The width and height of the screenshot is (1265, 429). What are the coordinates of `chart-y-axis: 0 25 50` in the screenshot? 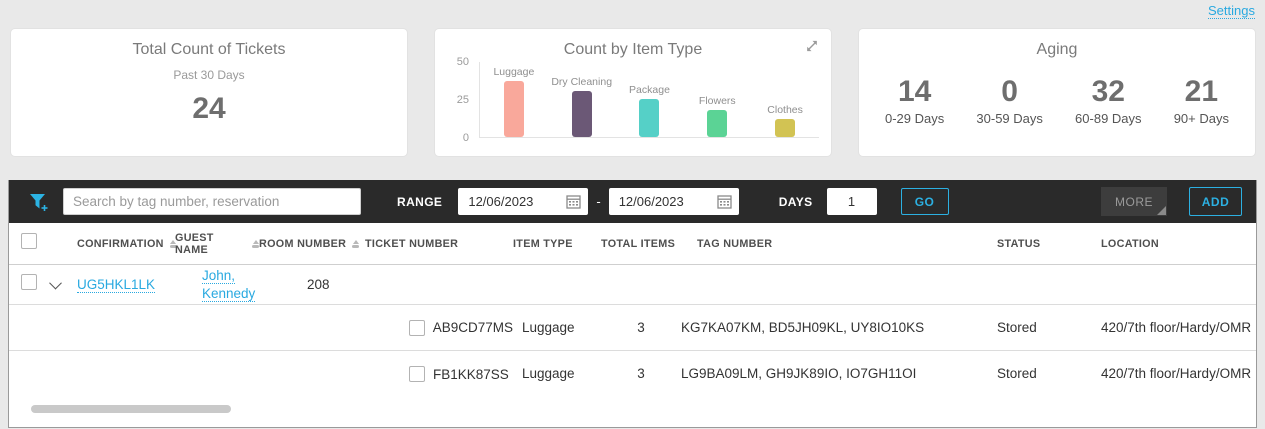 It's located at (458, 100).